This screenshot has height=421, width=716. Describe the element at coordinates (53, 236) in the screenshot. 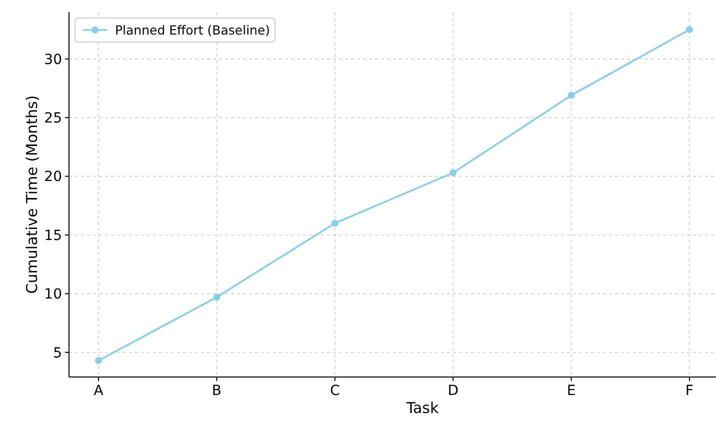

I see `y-tick-label: 15` at that location.